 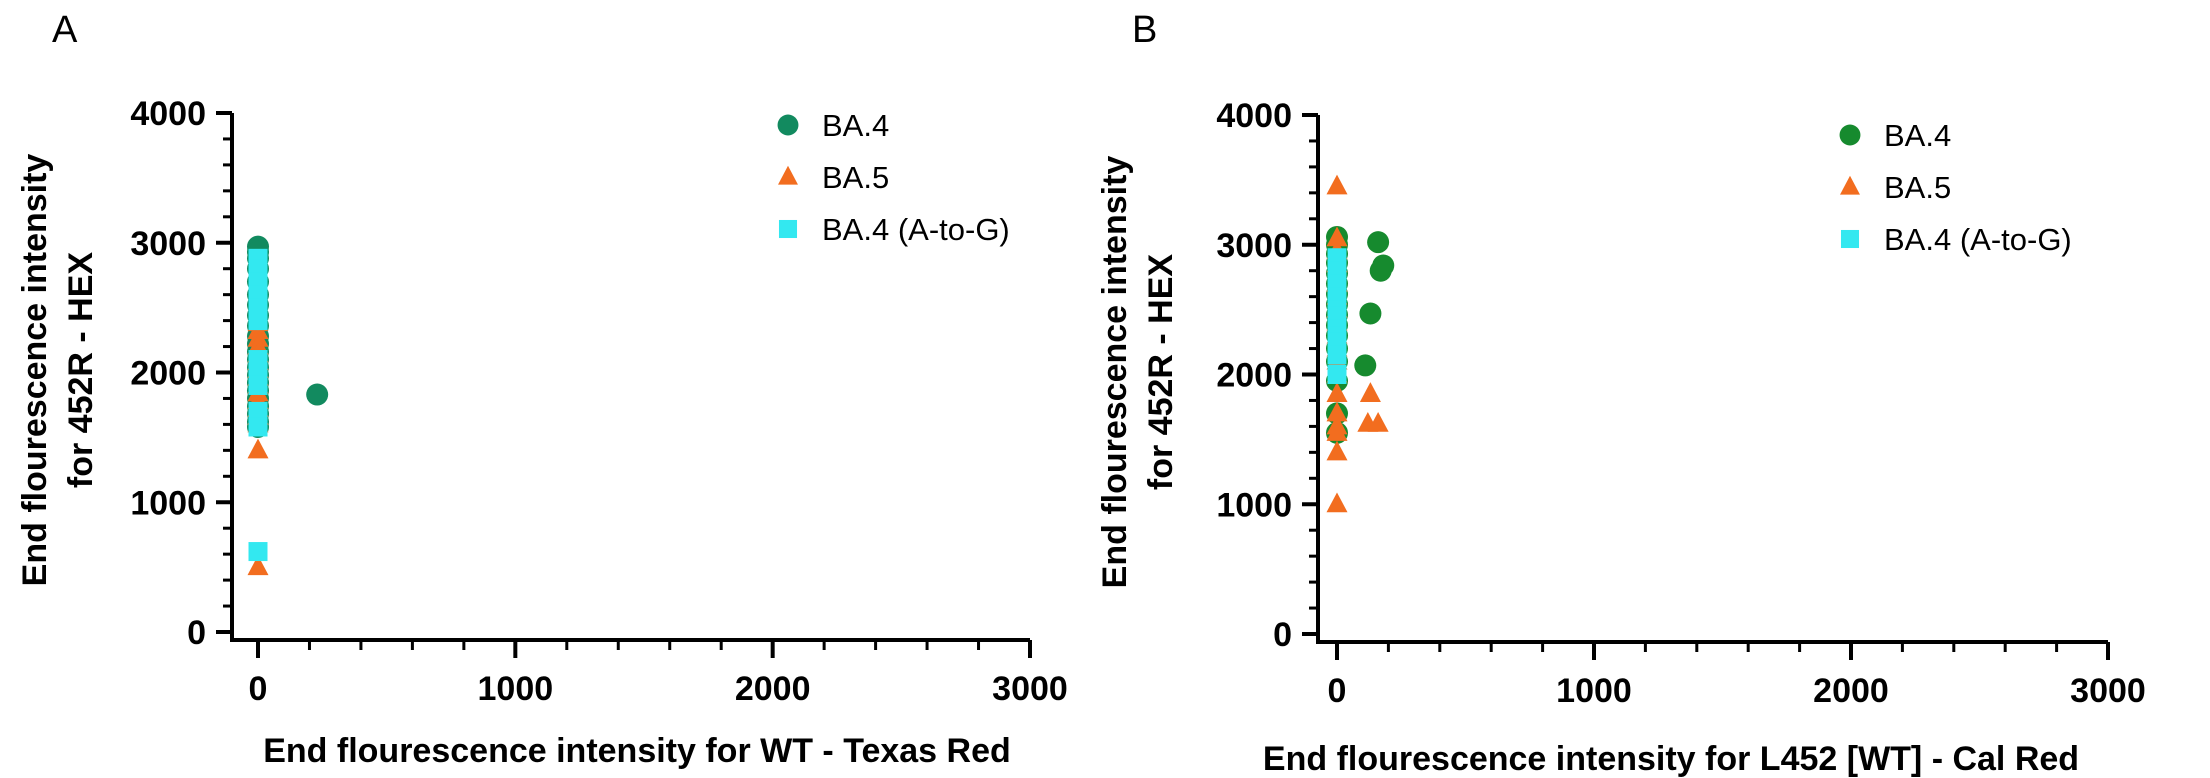 What do you see at coordinates (1115, 372) in the screenshot?
I see `y-axis-label-line1-b: End flourescence intensity` at bounding box center [1115, 372].